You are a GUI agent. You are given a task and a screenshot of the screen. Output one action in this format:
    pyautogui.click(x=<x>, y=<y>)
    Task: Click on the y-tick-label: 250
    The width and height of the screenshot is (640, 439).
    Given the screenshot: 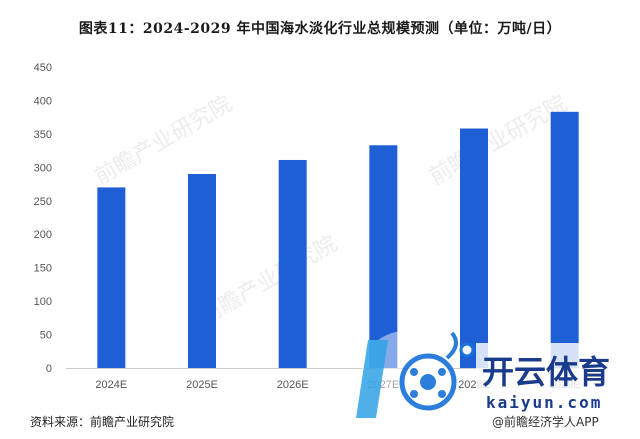 What is the action you would take?
    pyautogui.click(x=43, y=202)
    